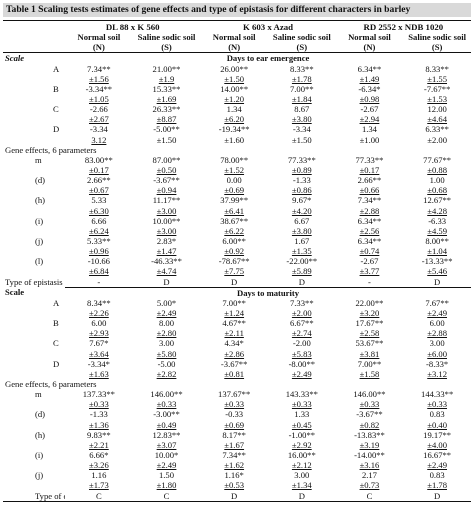 The height and width of the screenshot is (514, 474). What do you see at coordinates (166, 343) in the screenshot?
I see `estimate-cell: 3.00` at bounding box center [166, 343].